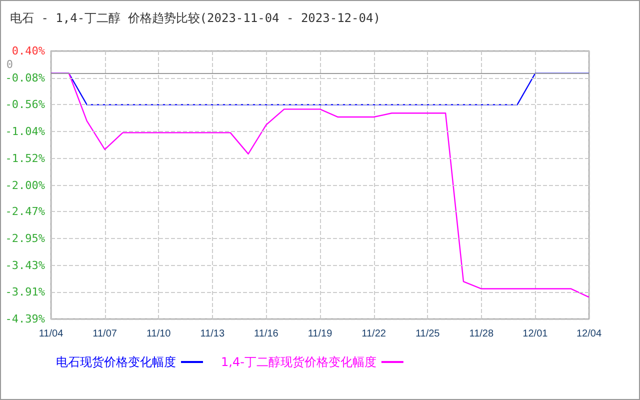  I want to click on x-tick-label: 11/19, so click(320, 334).